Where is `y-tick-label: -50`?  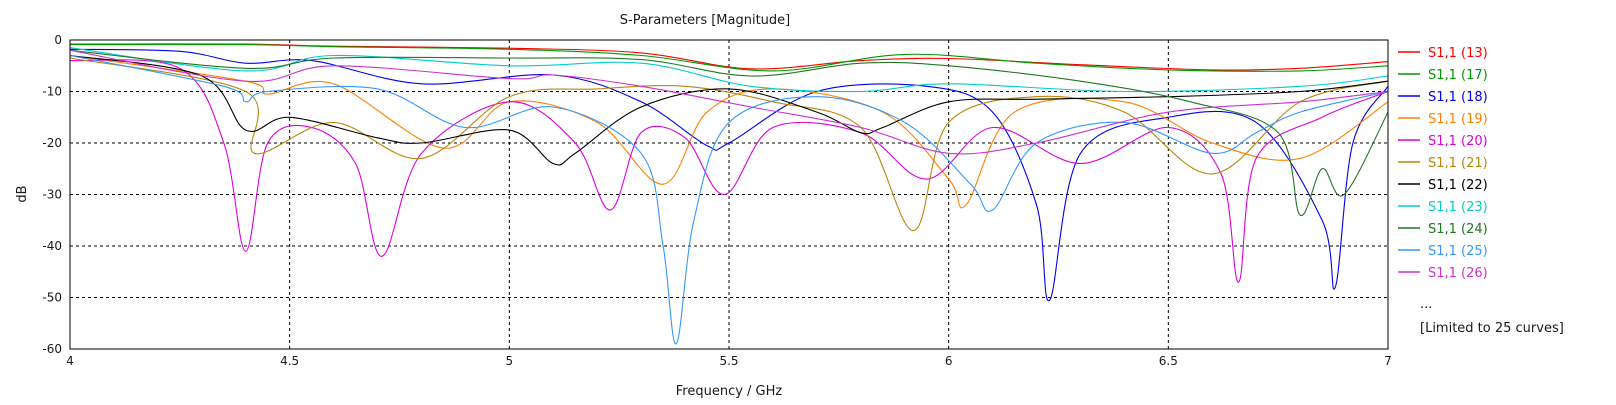 y-tick-label: -50 is located at coordinates (52, 298).